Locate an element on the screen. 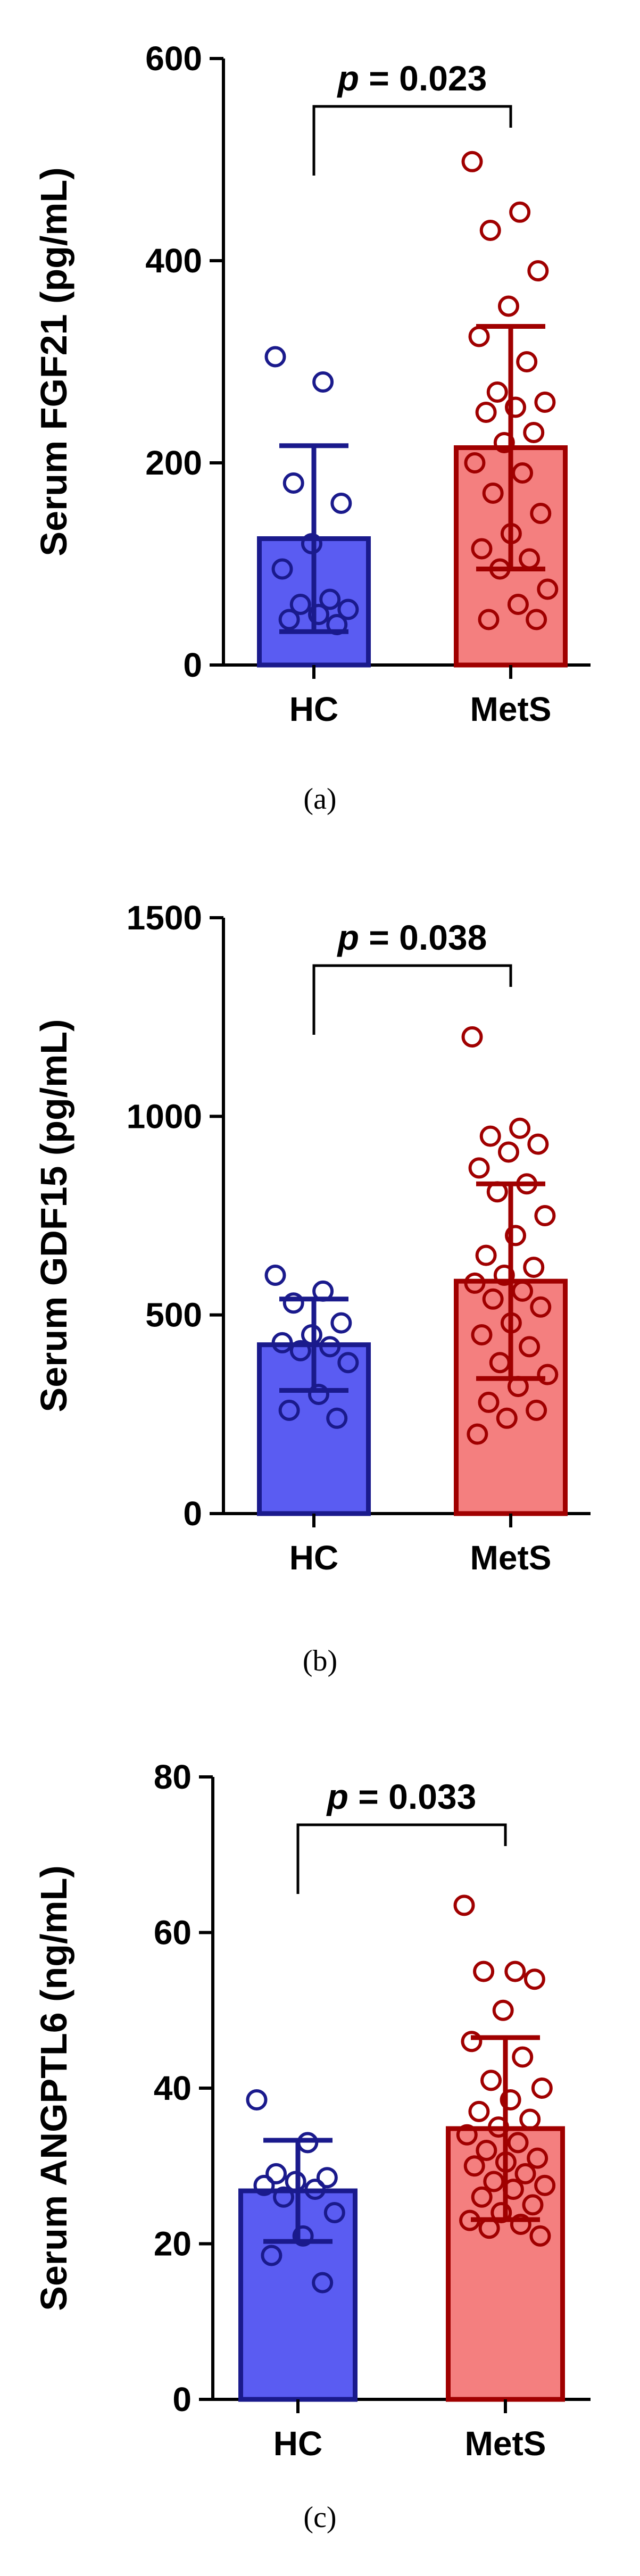 This screenshot has height=2576, width=640. p-value-label: p = 0.038 is located at coordinates (412, 937).